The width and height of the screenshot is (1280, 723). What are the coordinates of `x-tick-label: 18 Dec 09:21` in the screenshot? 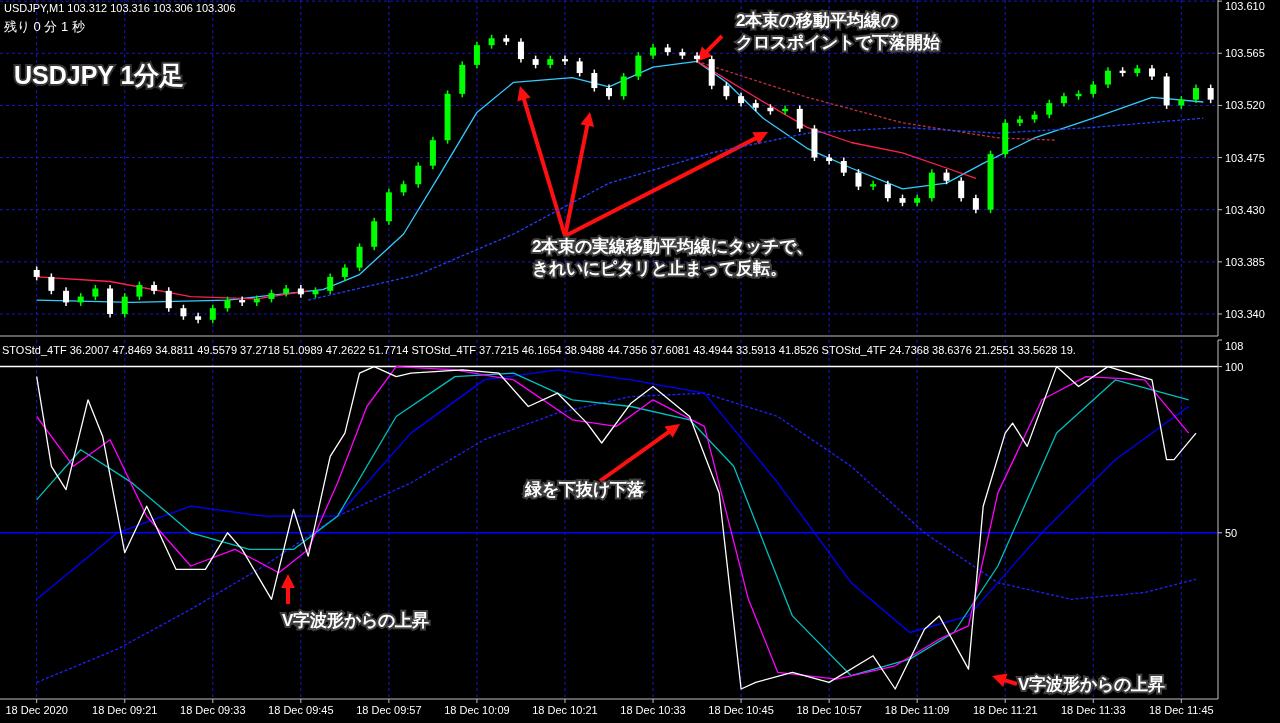 It's located at (125, 710).